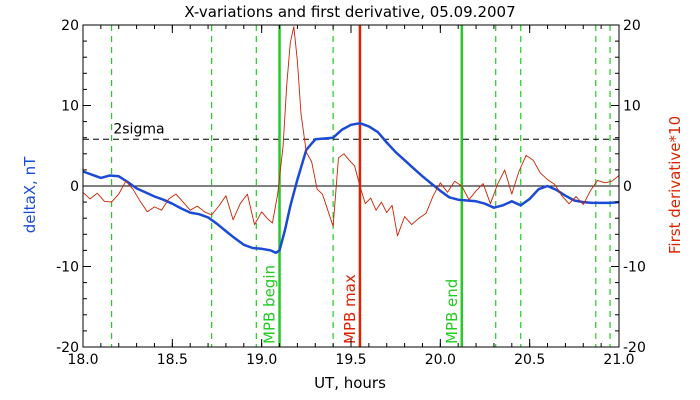  What do you see at coordinates (440, 360) in the screenshot?
I see `x-tick-label: 20.0` at bounding box center [440, 360].